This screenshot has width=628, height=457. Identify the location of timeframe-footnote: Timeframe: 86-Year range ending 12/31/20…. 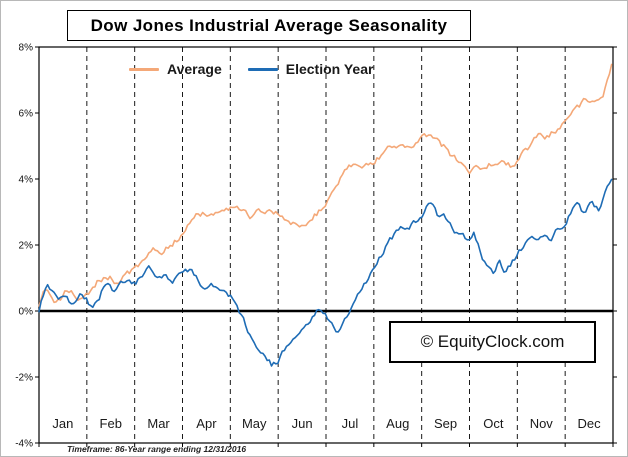
(157, 449).